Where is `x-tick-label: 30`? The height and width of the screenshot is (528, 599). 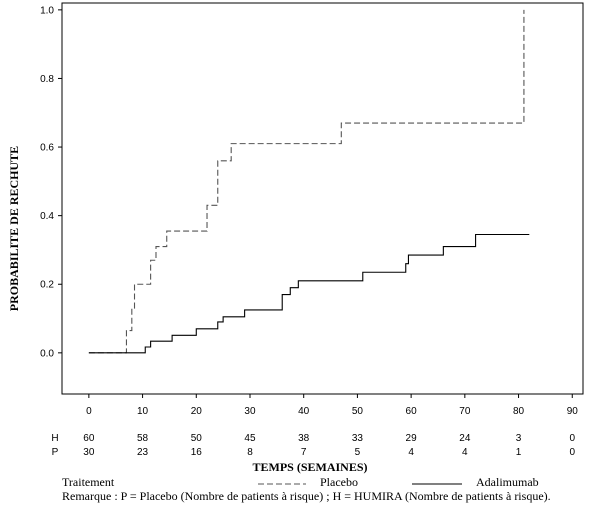
x-tick-label: 30 is located at coordinates (250, 411).